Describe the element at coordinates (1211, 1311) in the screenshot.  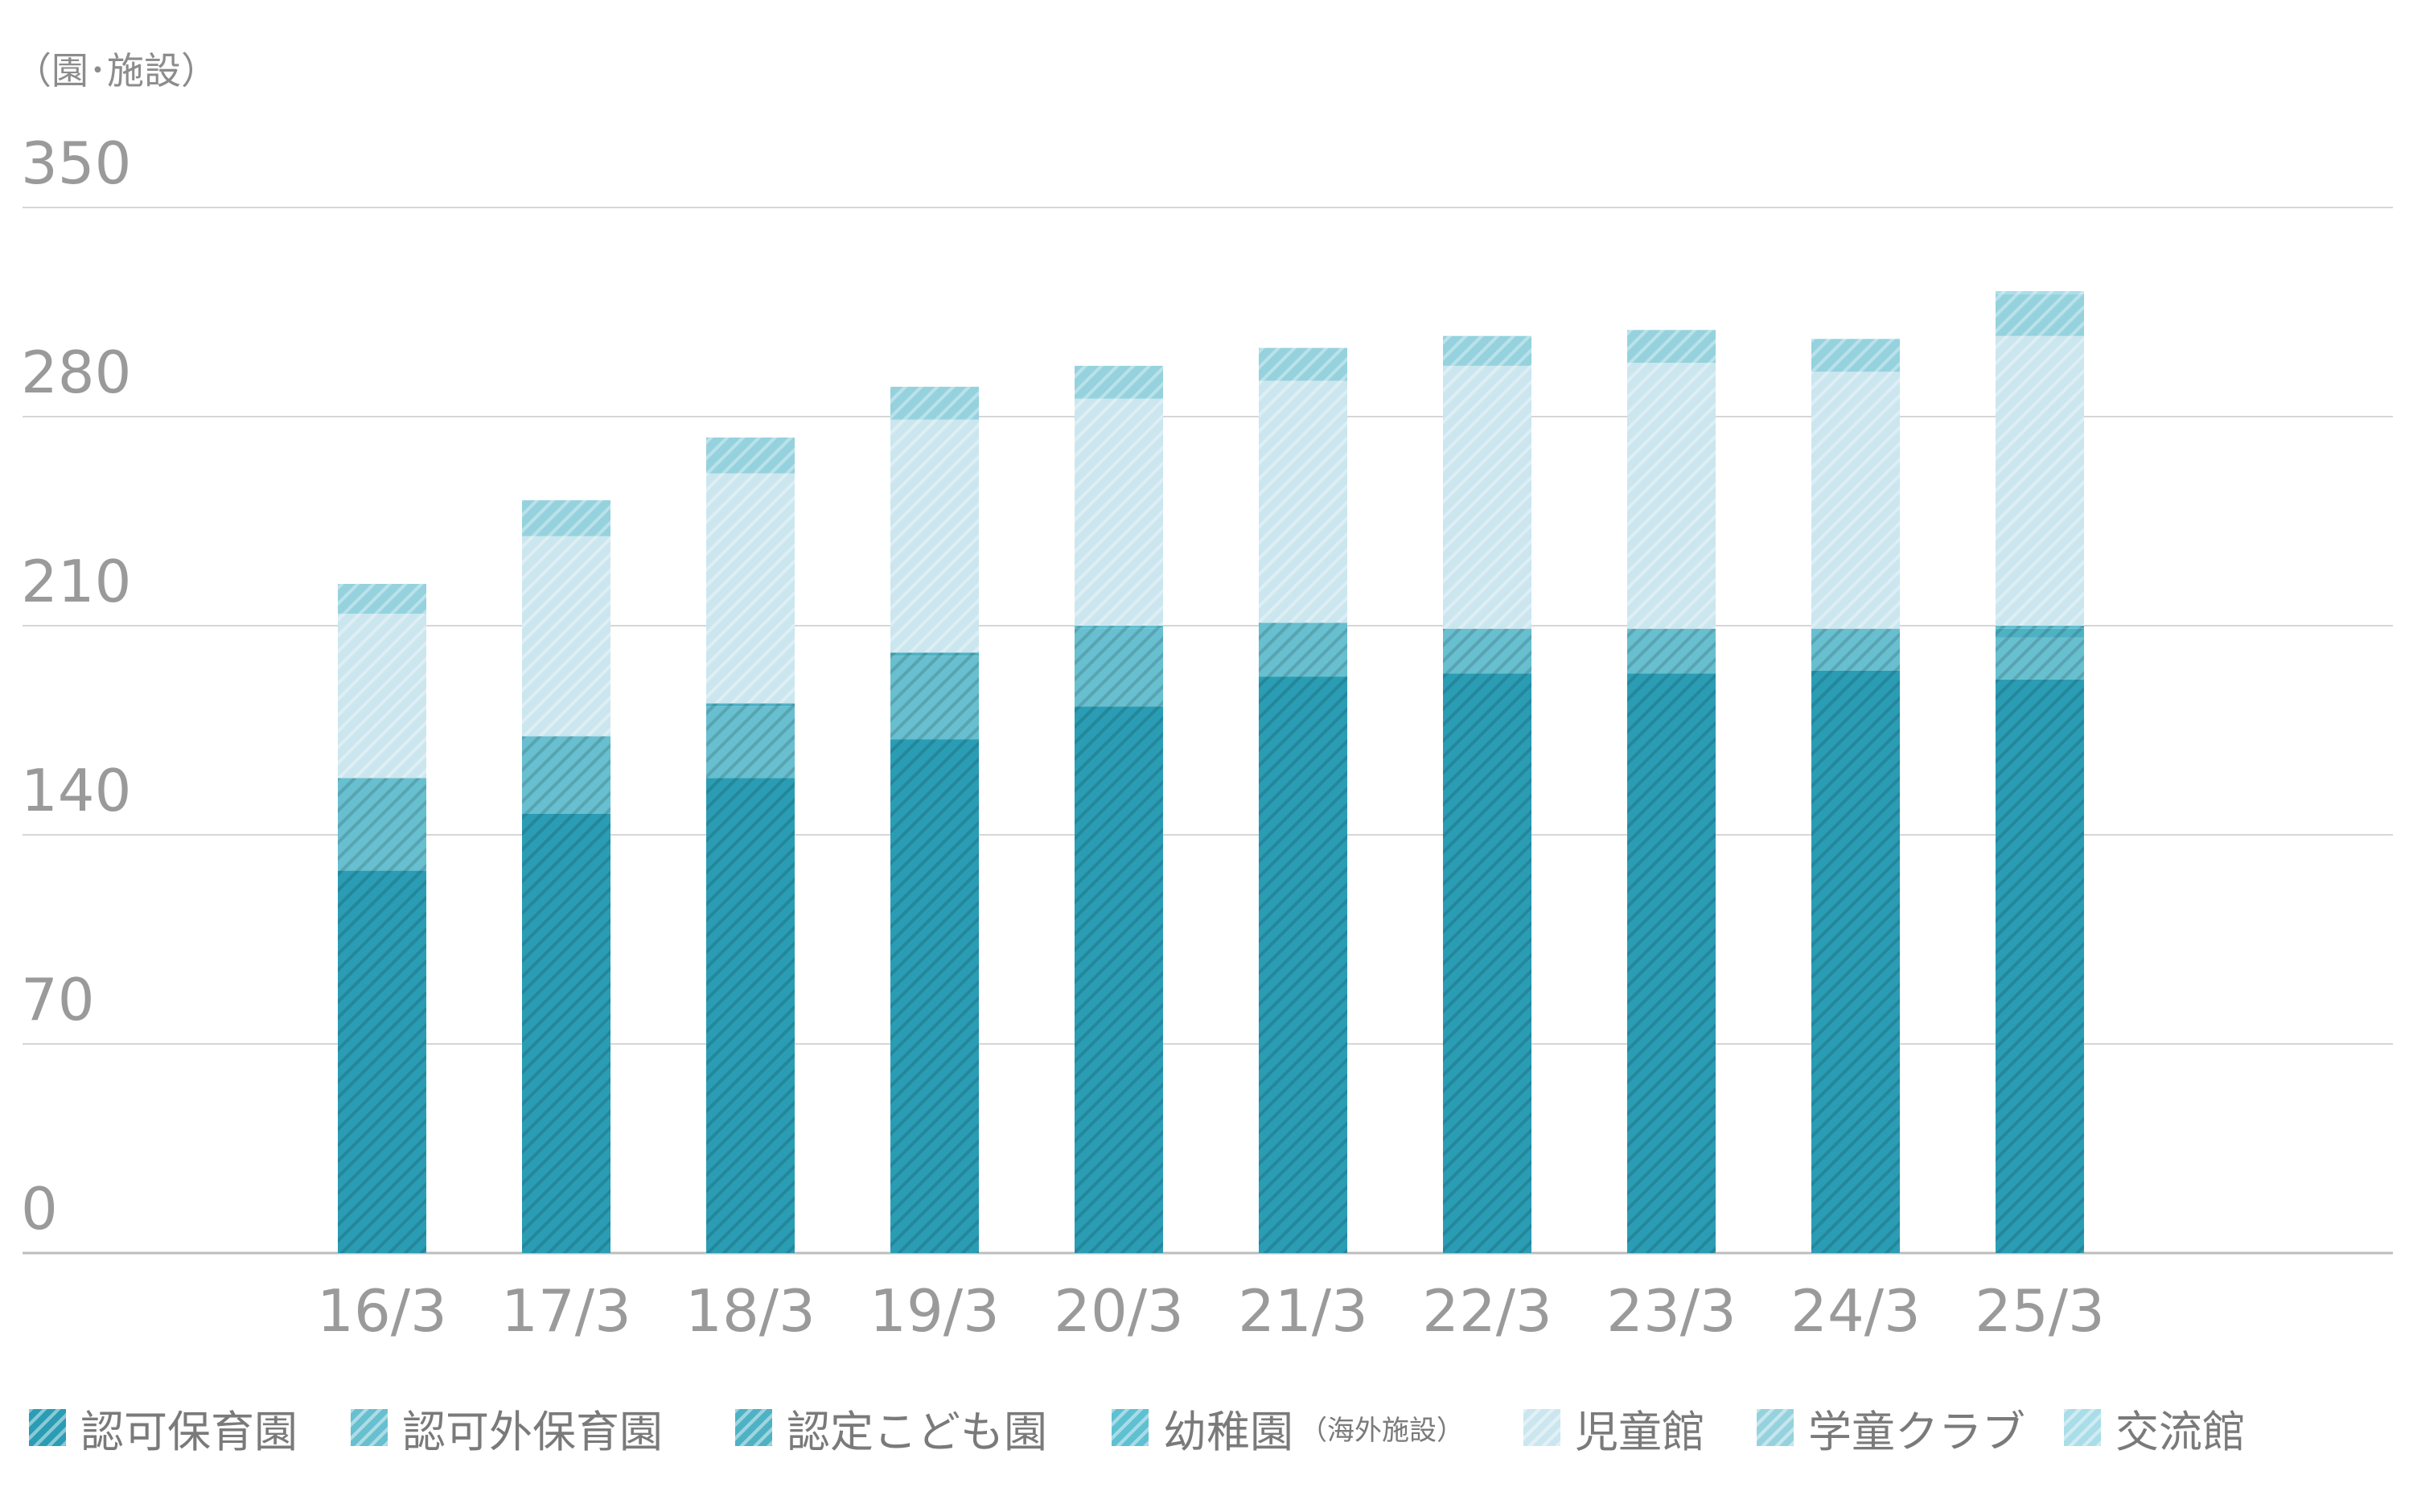
I see `x-axis-ticks: 16/3 17/3 18/3 19/3 20/3 21/3 22/3 23/3 24/3 25/3` at that location.